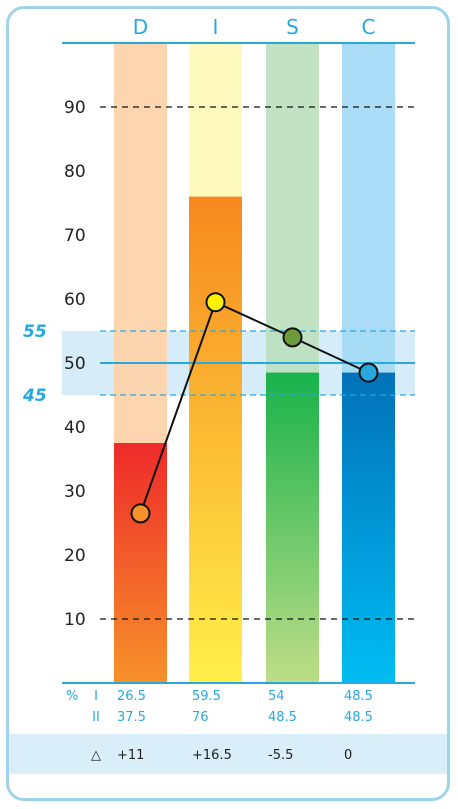 This screenshot has width=458, height=809. I want to click on row1-label: I, so click(96, 696).